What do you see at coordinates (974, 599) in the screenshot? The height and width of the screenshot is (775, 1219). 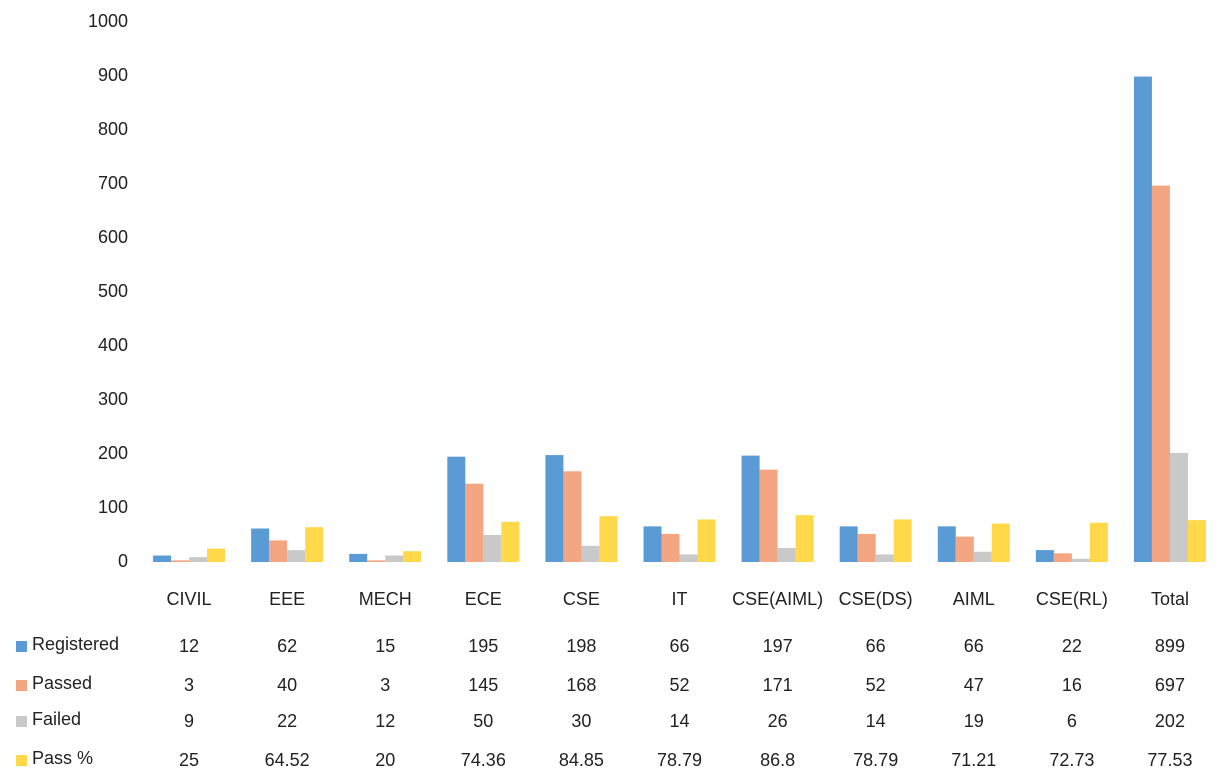 I see `x-tick-label: AIML` at bounding box center [974, 599].